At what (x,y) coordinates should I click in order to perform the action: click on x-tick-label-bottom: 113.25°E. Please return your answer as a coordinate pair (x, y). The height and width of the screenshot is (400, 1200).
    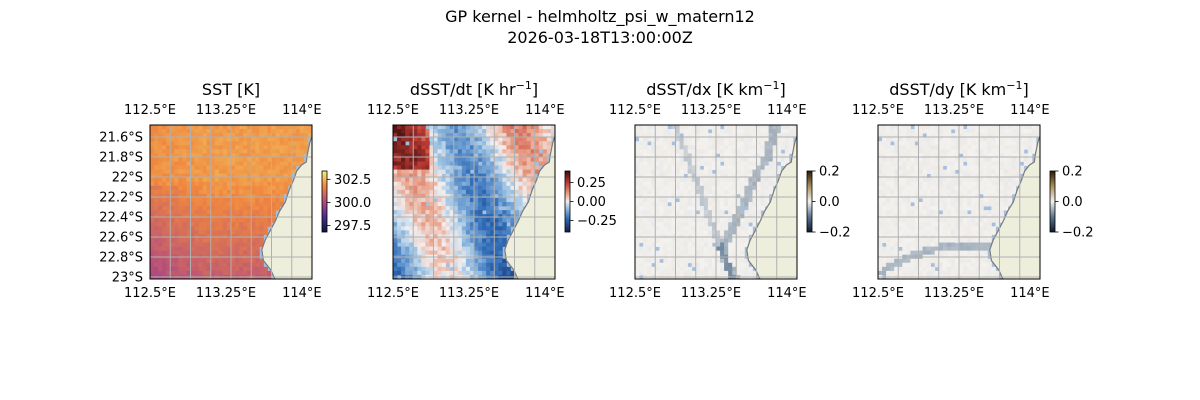
    Looking at the image, I should click on (226, 293).